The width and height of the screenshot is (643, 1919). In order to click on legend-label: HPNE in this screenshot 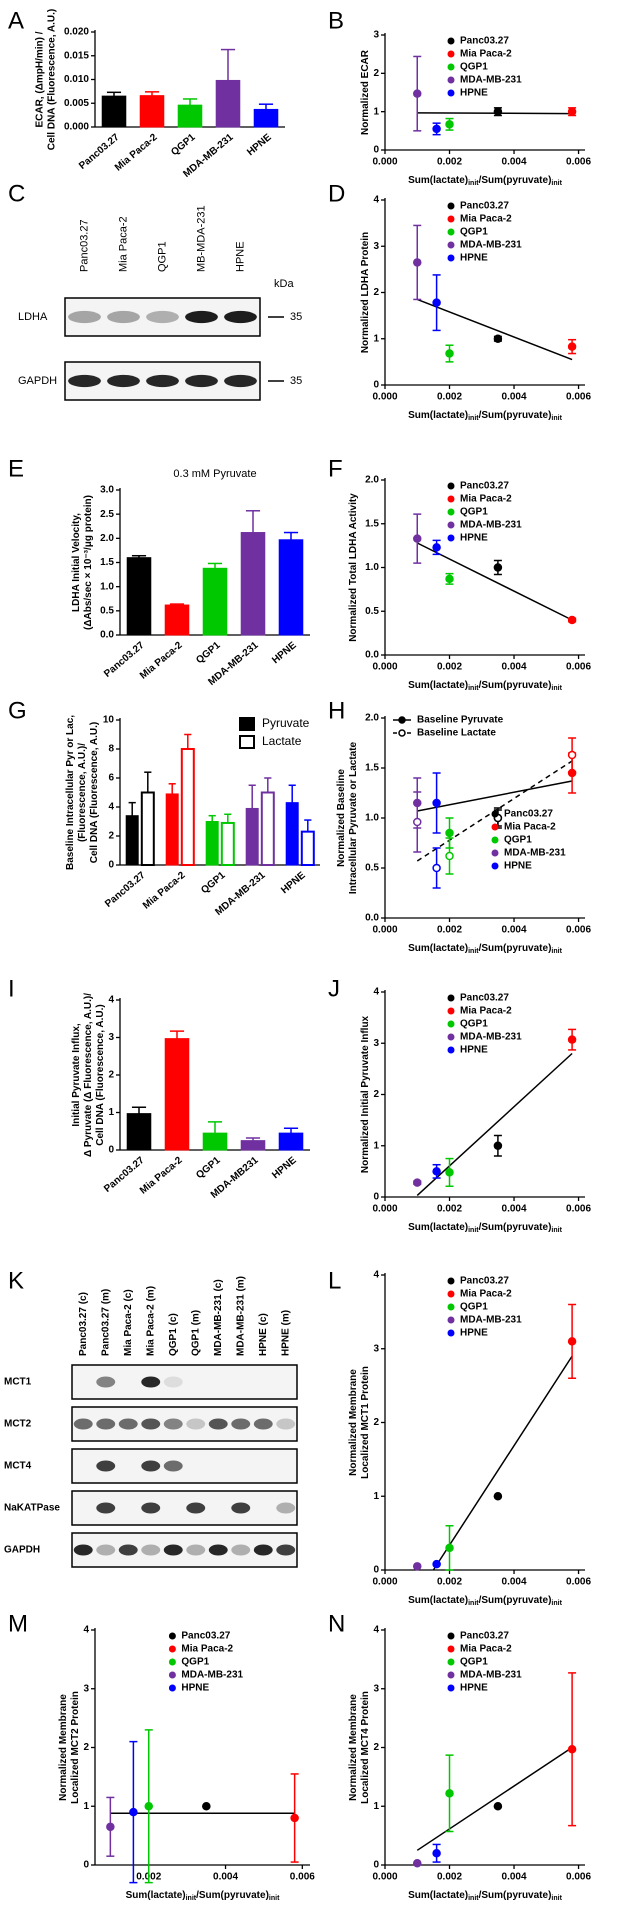, I will do `click(518, 866)`.